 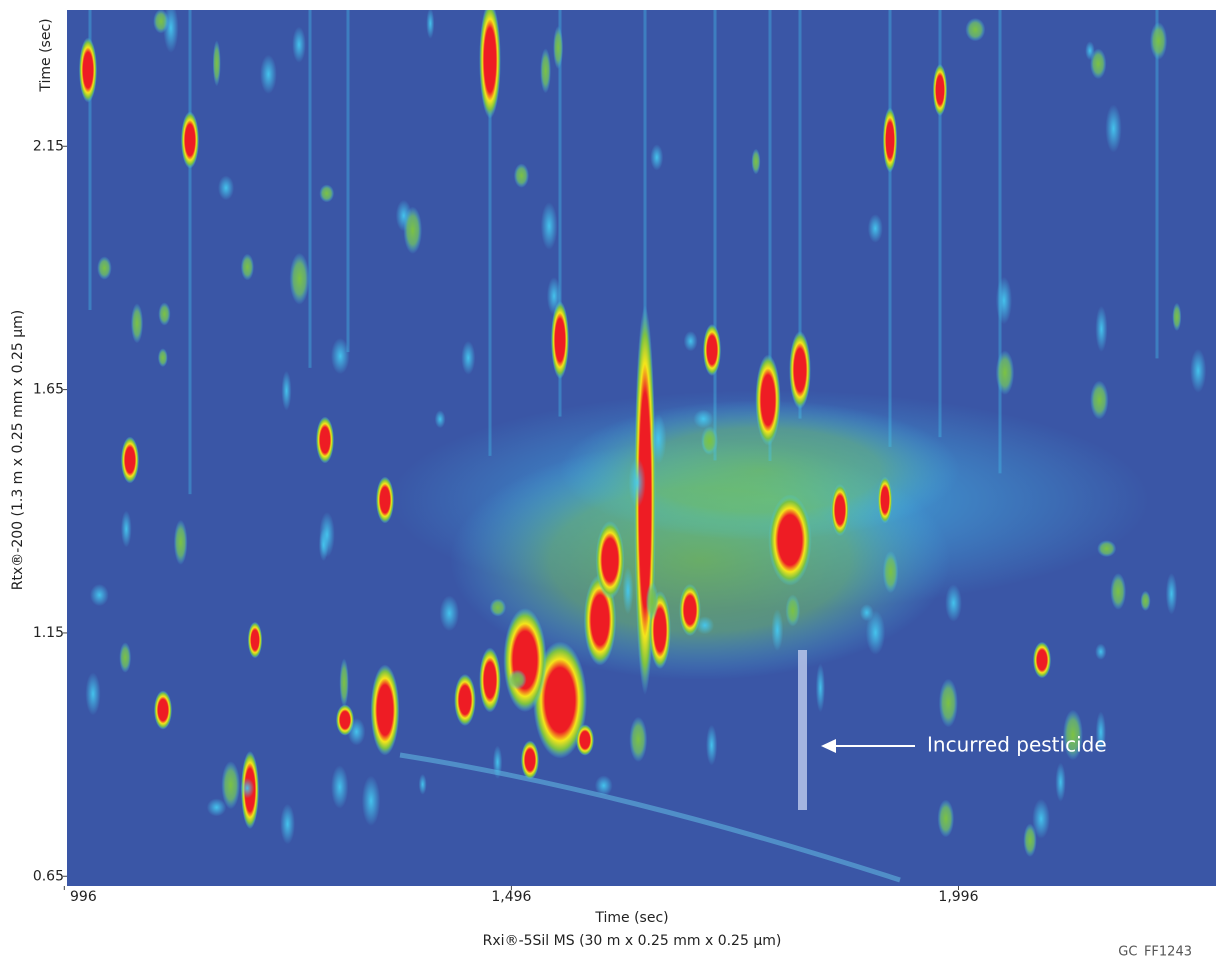 What do you see at coordinates (48, 390) in the screenshot?
I see `y-tick-label: 1.65` at bounding box center [48, 390].